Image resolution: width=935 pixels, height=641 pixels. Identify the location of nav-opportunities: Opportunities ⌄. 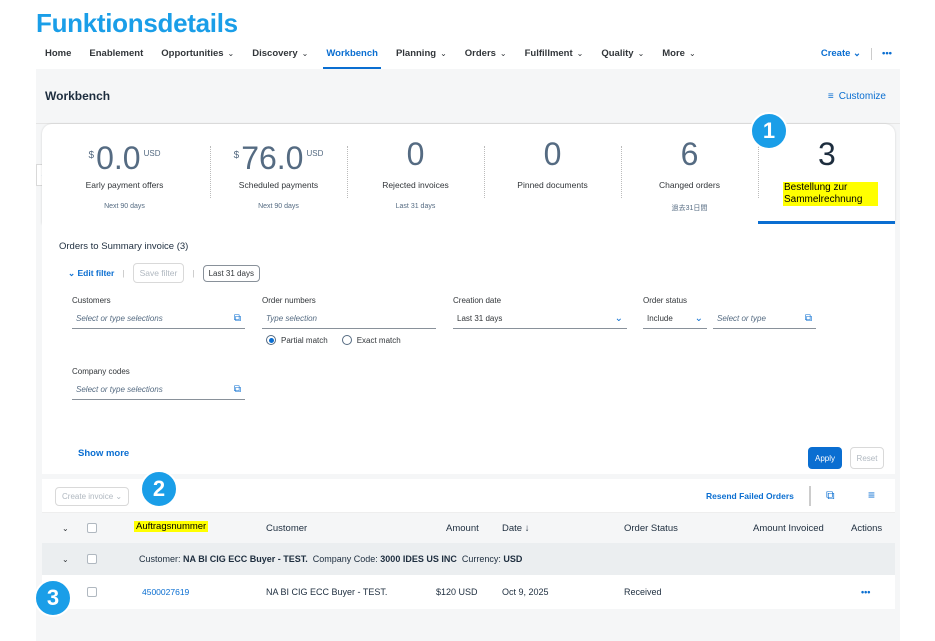
(197, 53).